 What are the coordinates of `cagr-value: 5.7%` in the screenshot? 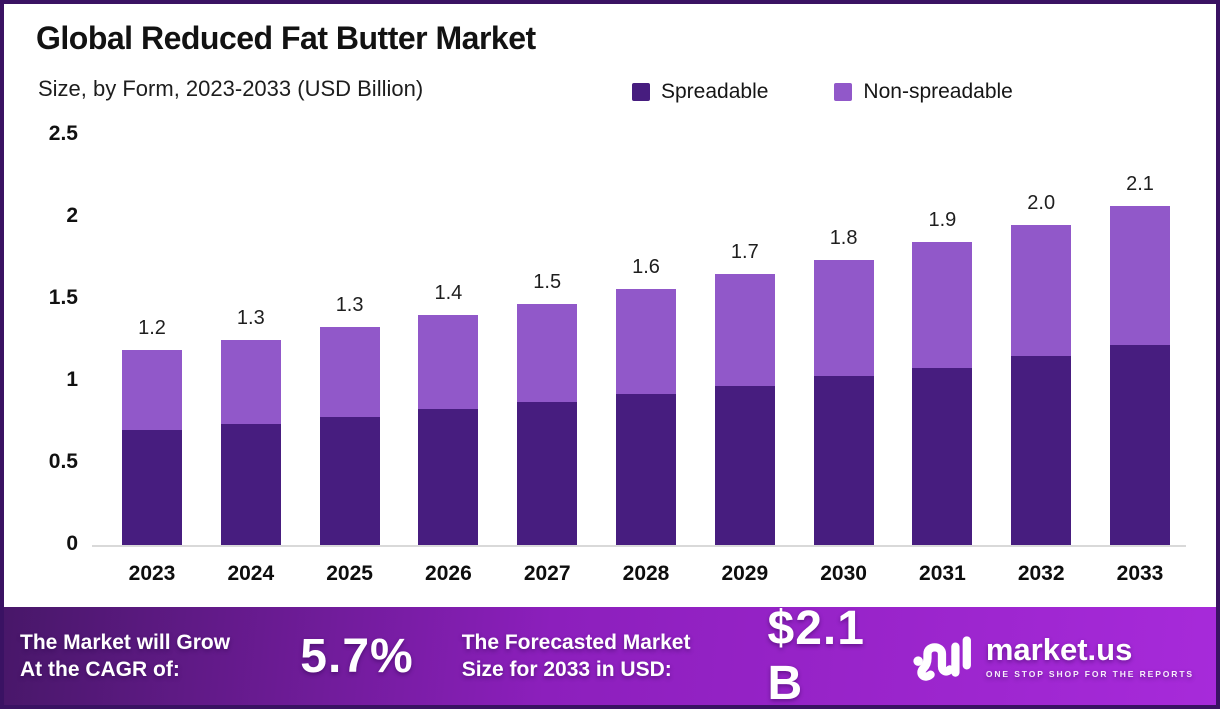 It's located at (357, 656).